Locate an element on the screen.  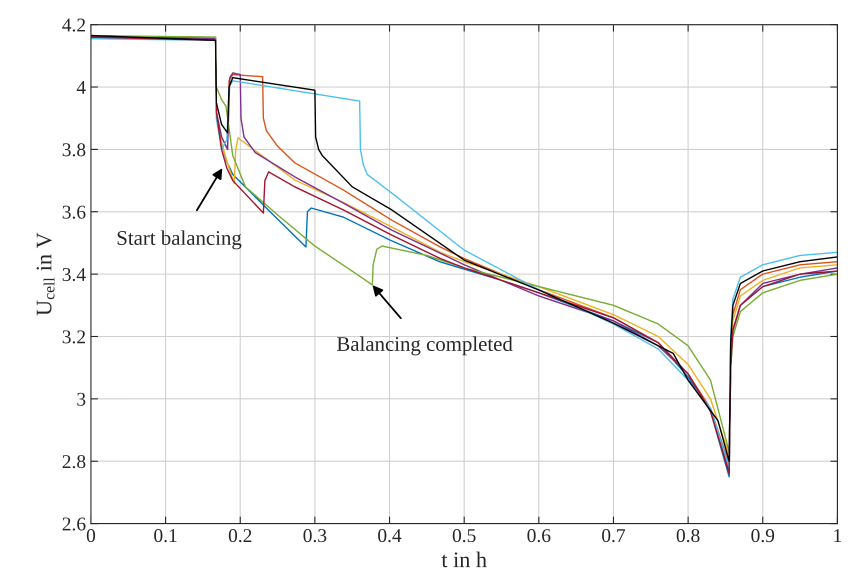
x-tick-label: 0.5 is located at coordinates (464, 535).